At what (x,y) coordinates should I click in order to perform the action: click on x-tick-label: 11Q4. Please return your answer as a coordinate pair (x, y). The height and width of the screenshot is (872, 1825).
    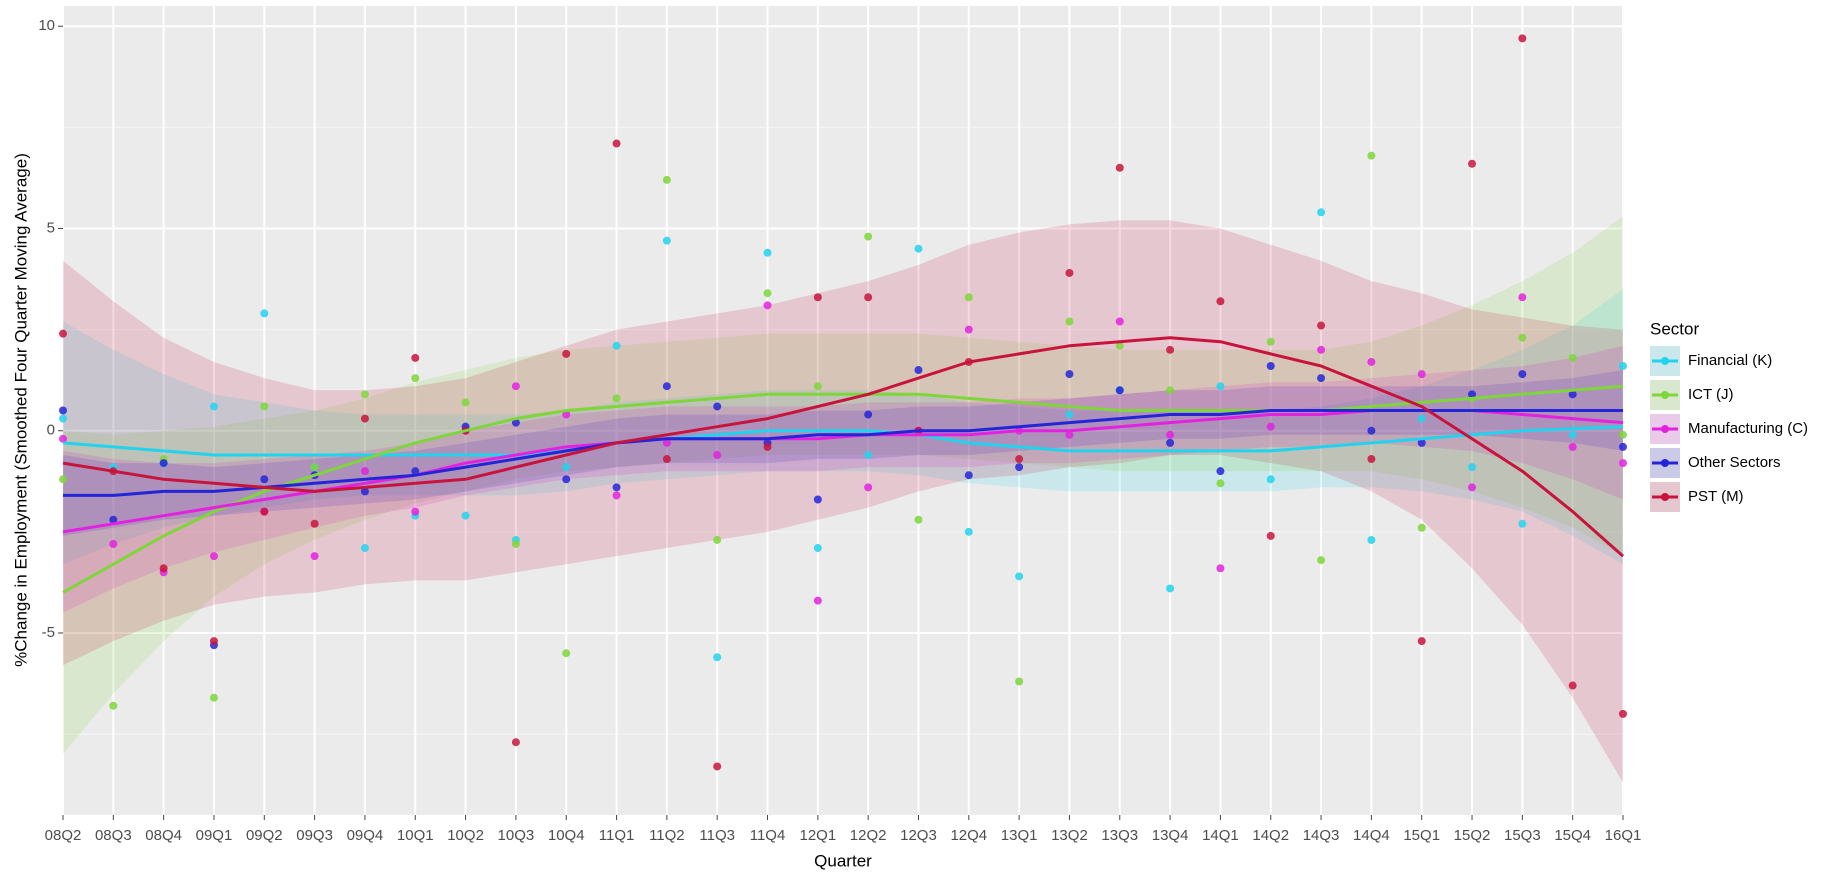
    Looking at the image, I should click on (768, 835).